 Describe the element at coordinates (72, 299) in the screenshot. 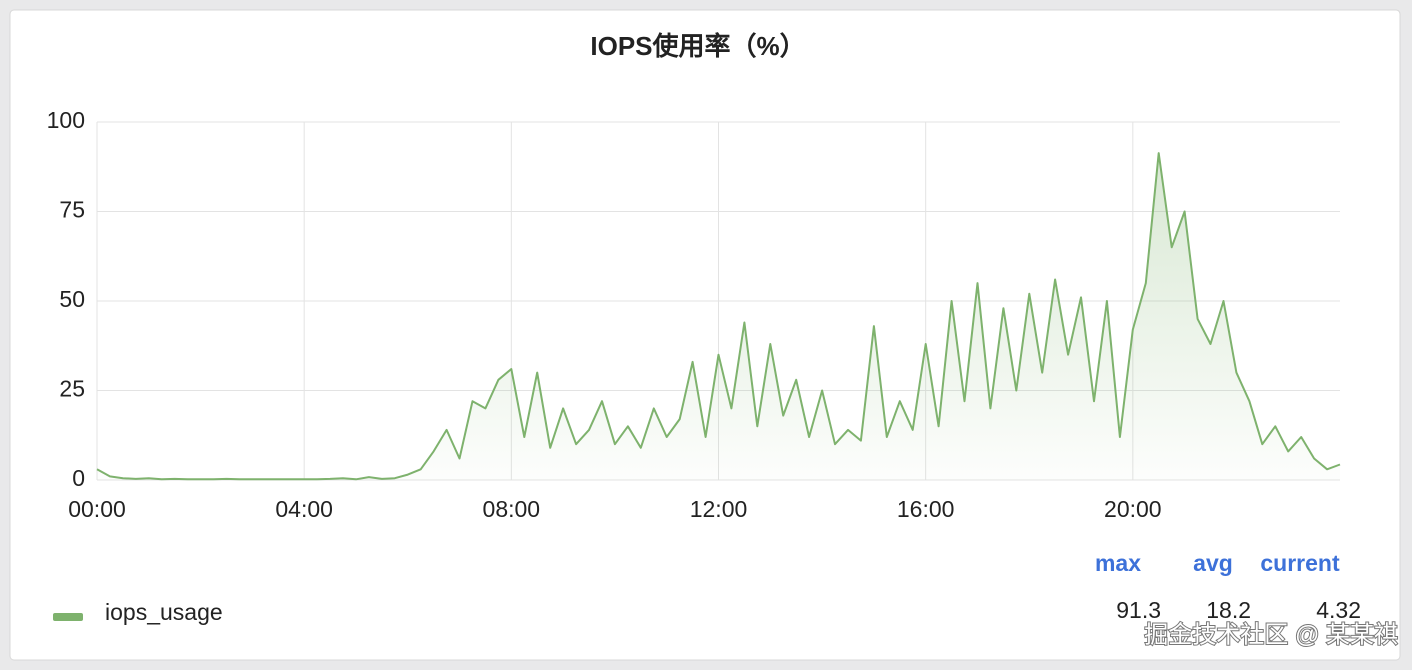

I see `y-tick-label: 50` at that location.